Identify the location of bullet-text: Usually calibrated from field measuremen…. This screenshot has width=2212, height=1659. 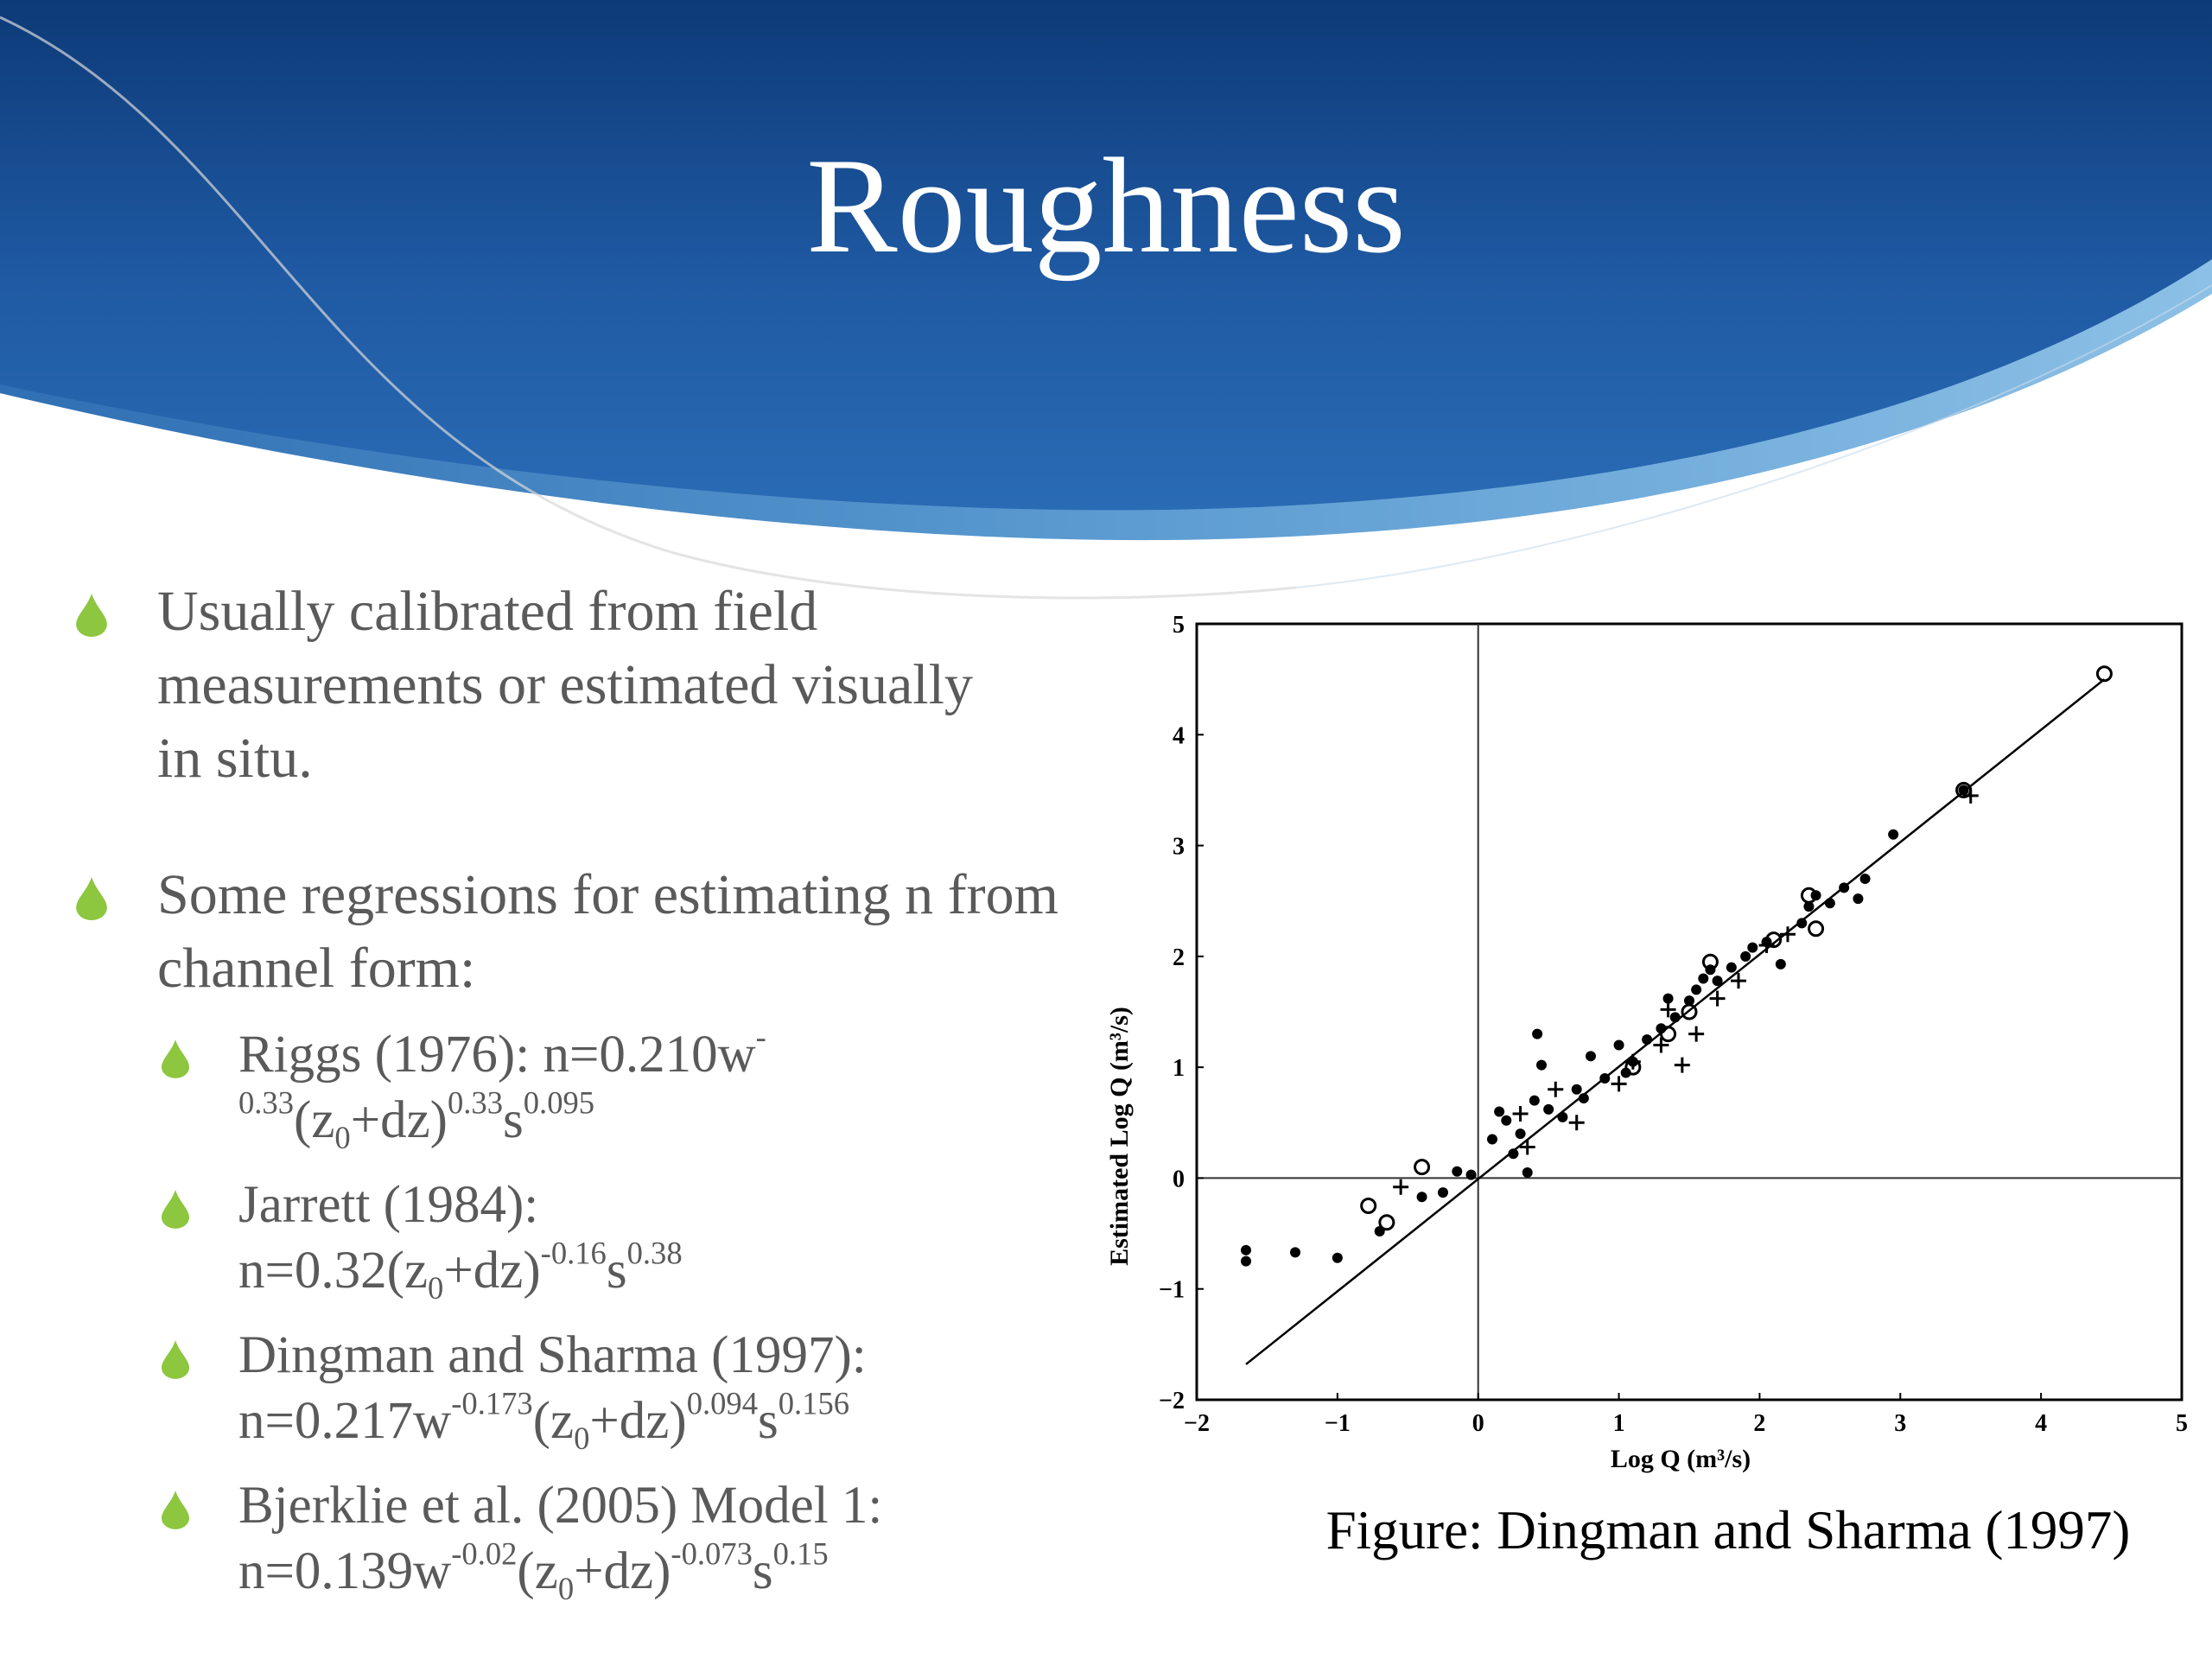
(565, 685).